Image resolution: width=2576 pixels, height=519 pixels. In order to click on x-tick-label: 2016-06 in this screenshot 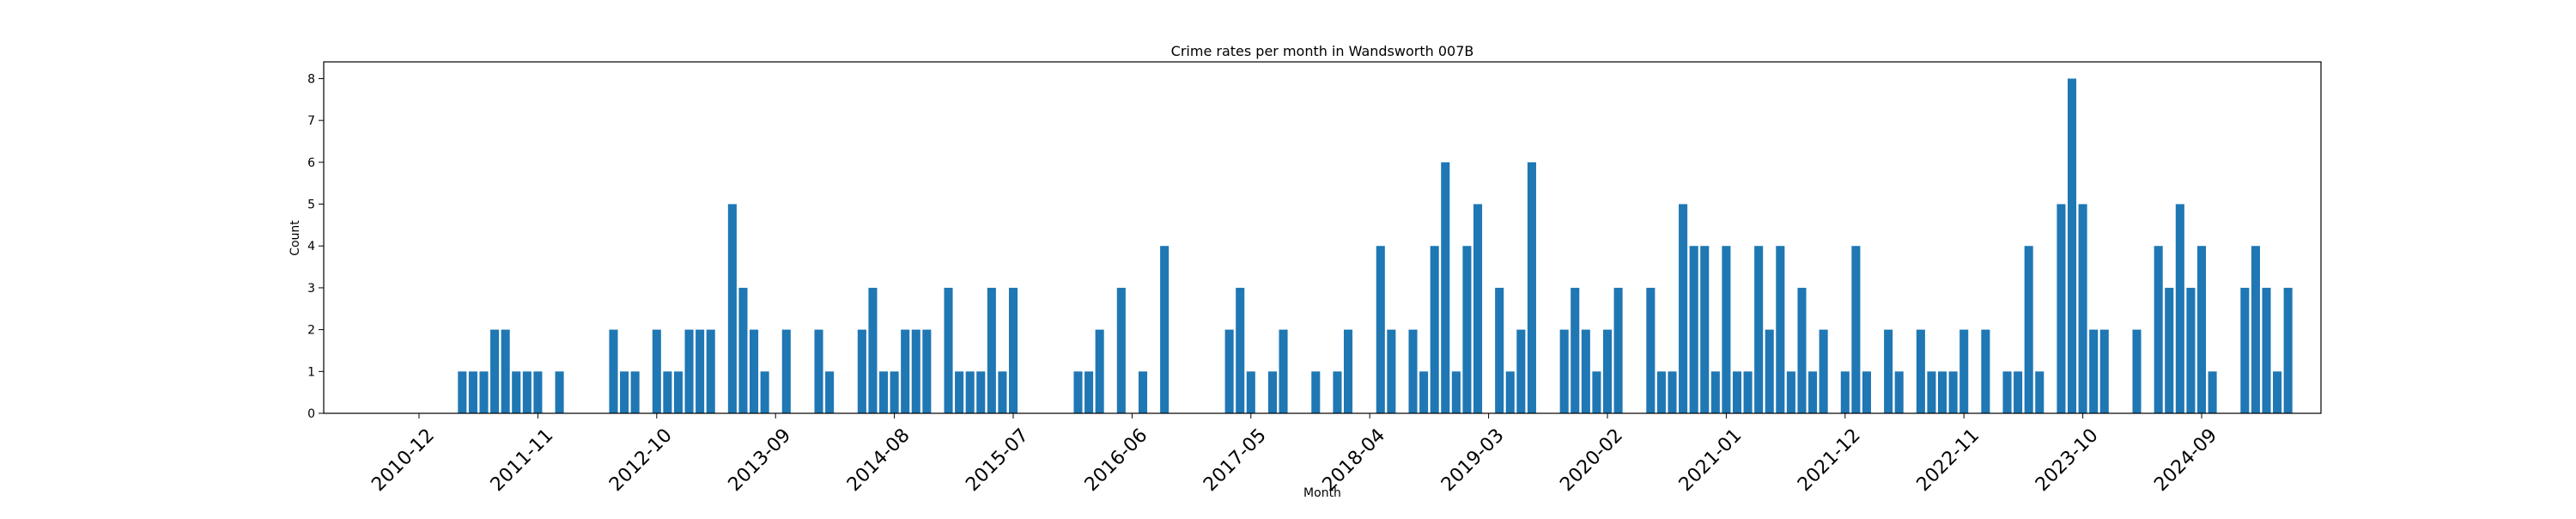, I will do `click(1116, 460)`.